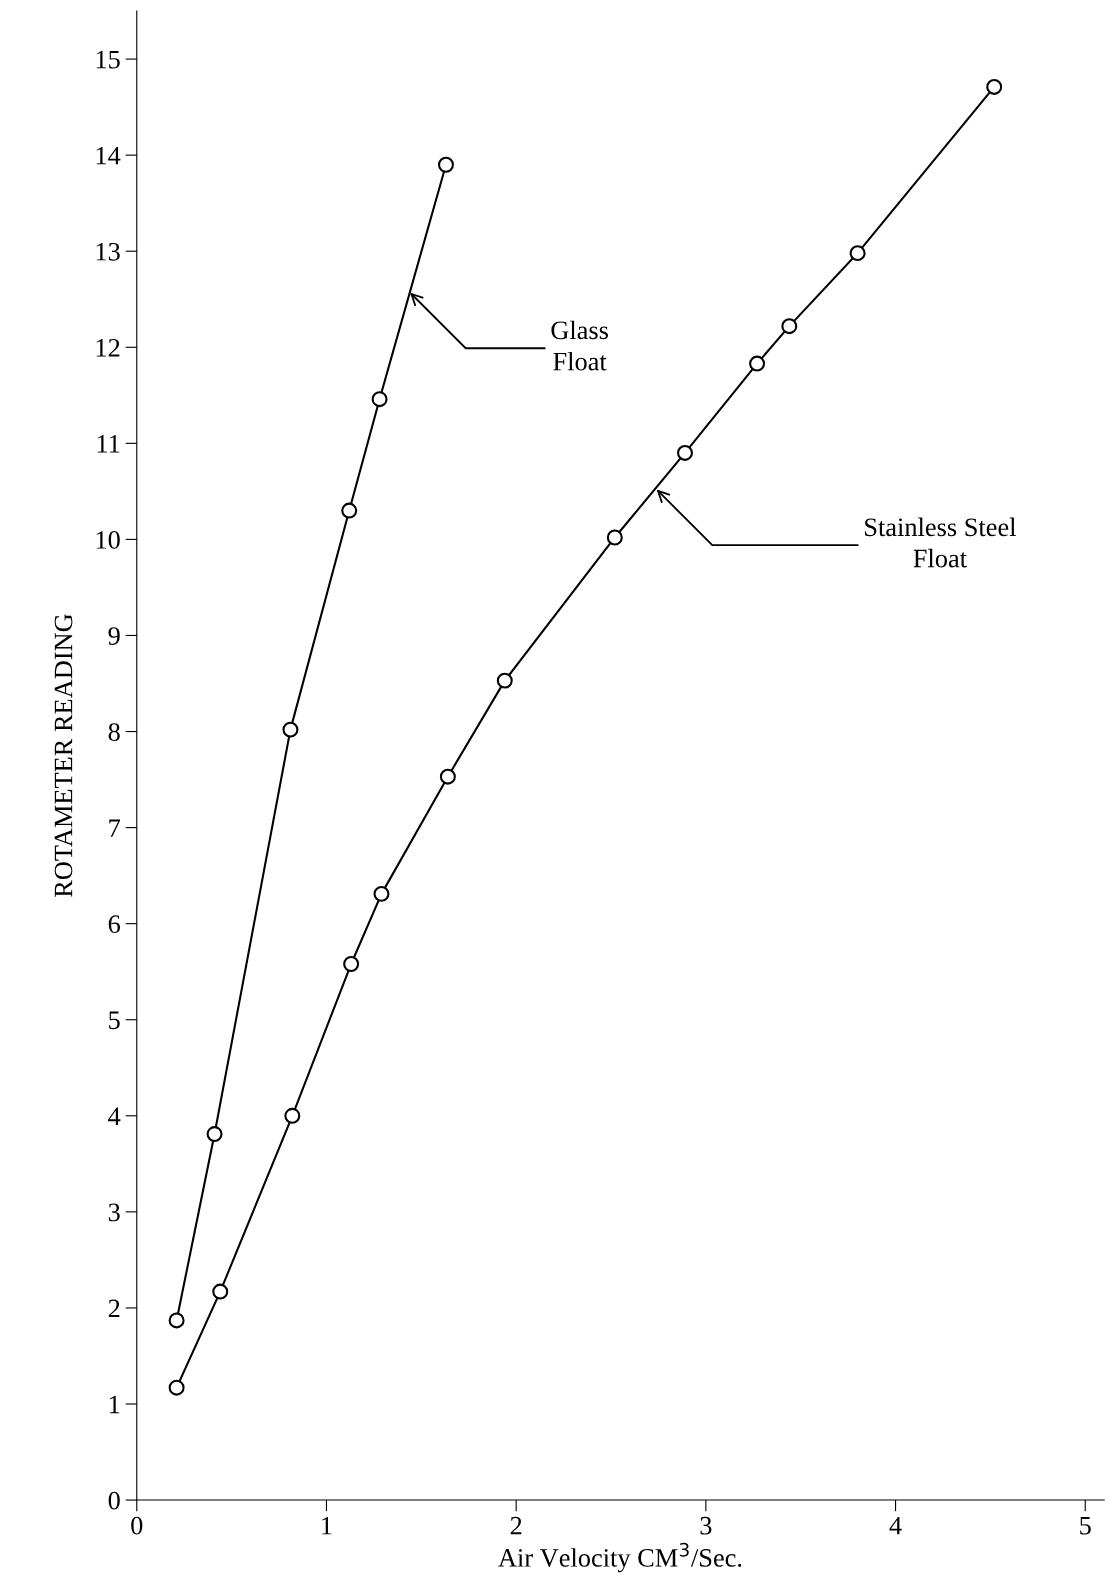 The width and height of the screenshot is (1112, 1579). I want to click on y-tick-label: 9, so click(114, 636).